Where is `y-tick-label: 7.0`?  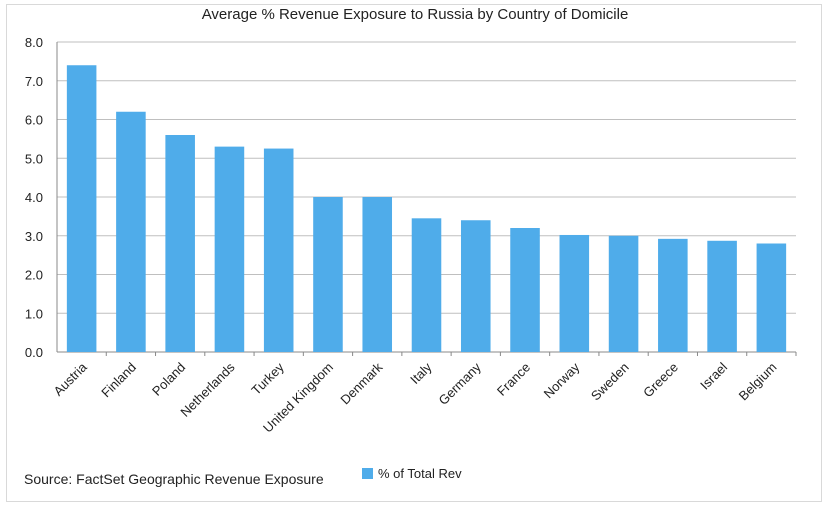
y-tick-label: 7.0 is located at coordinates (34, 81).